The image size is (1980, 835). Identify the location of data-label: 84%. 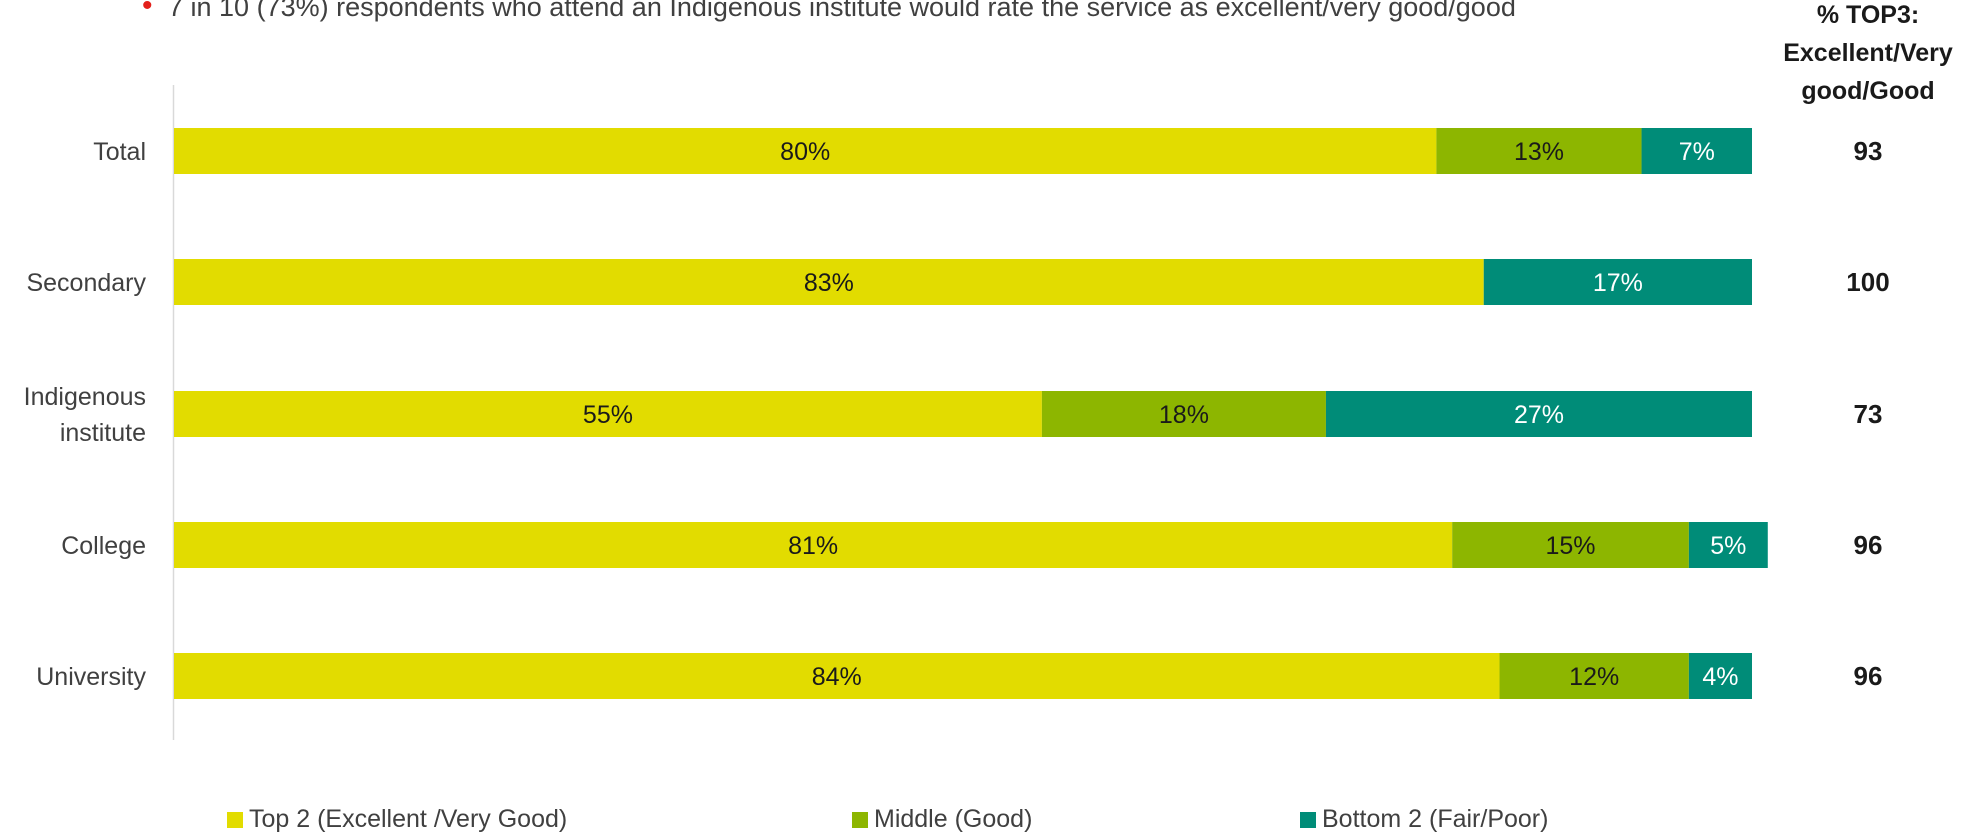
(837, 677).